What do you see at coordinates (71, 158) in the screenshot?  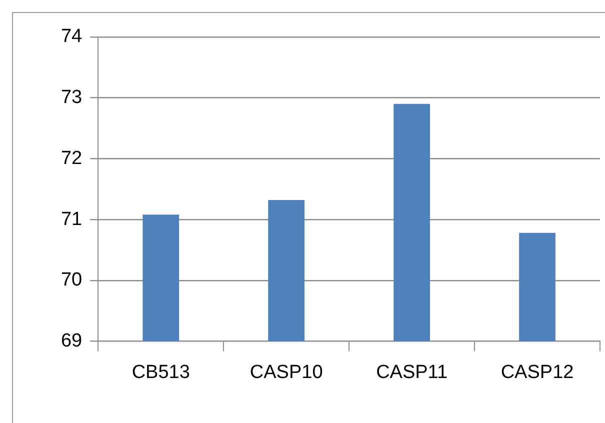 I see `y-tick-label: 72` at bounding box center [71, 158].